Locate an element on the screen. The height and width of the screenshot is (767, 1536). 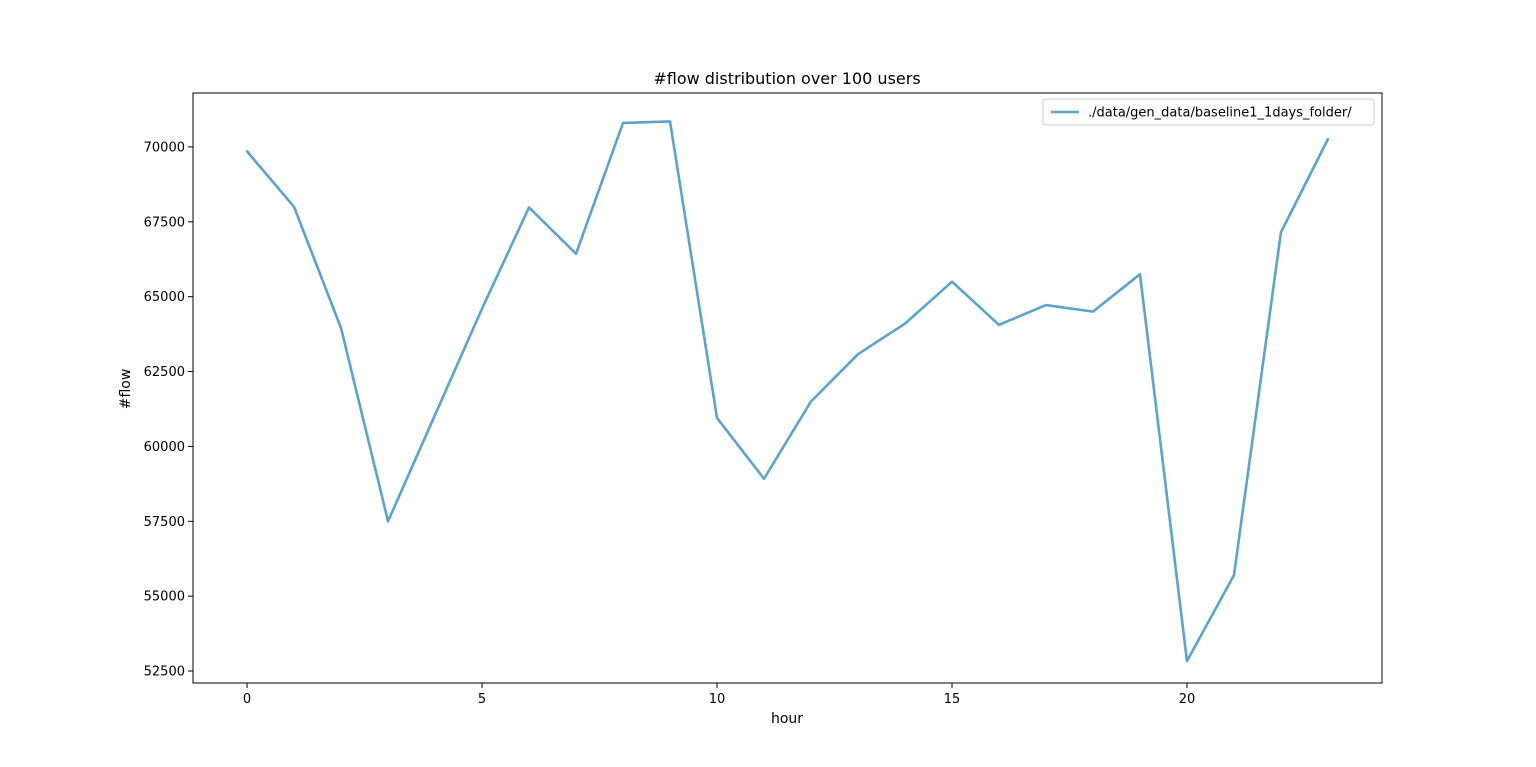
x-axis: 0 5 10 15 20 is located at coordinates (719, 695).